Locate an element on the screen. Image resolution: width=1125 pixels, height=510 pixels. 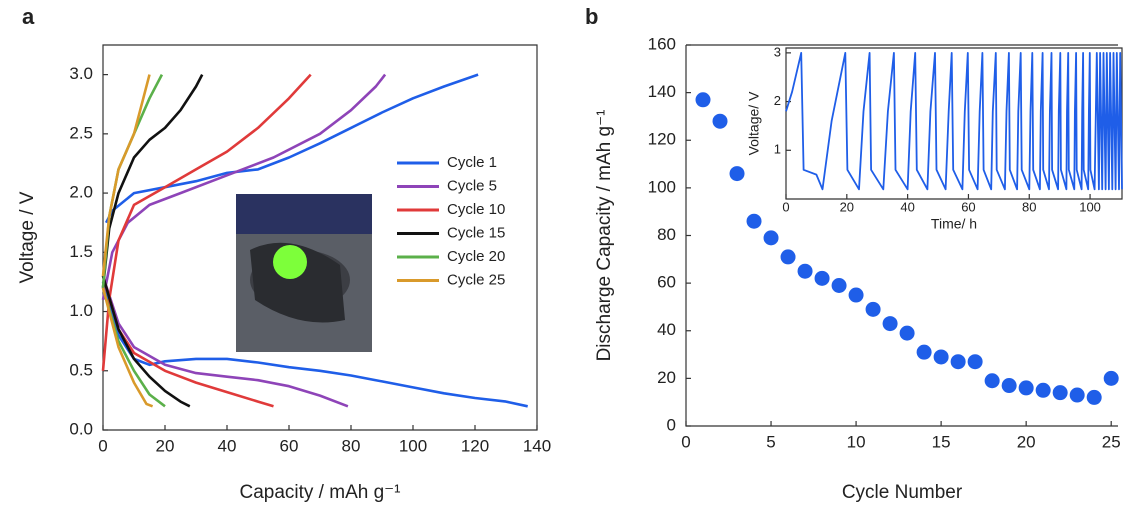
y-tick-label: 20 is located at coordinates (666, 377).